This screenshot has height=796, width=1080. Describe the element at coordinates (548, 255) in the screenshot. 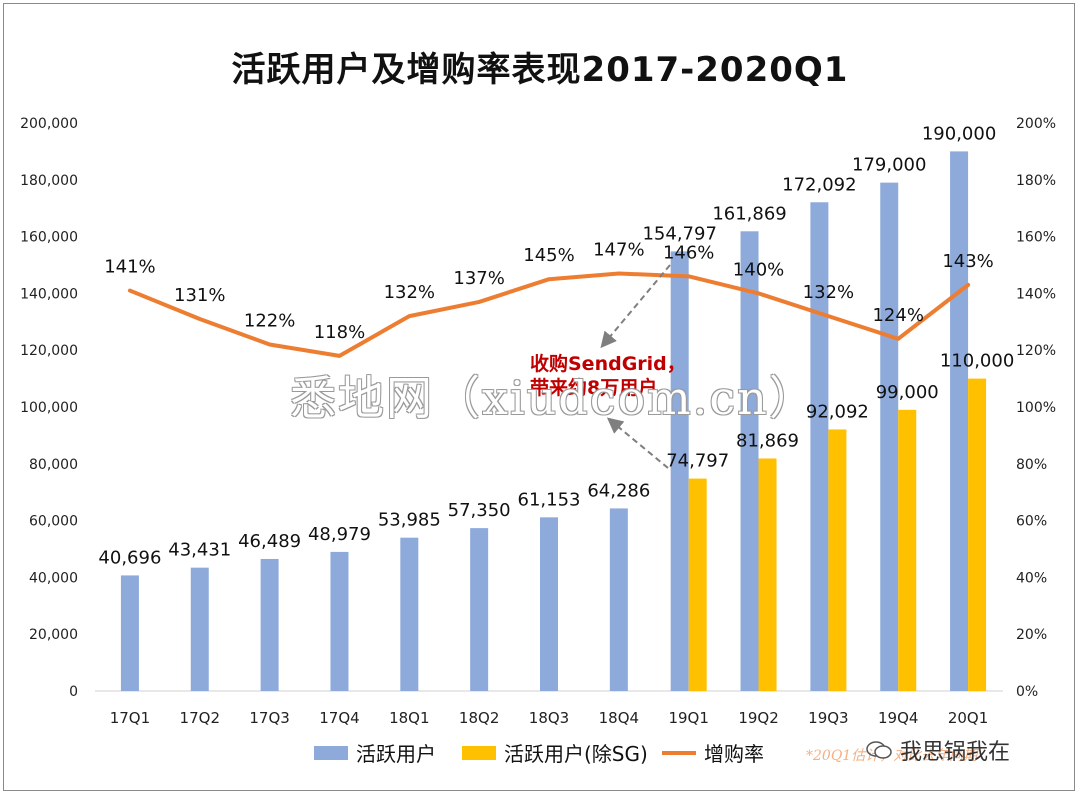

I see `line-value-label: 145%` at that location.